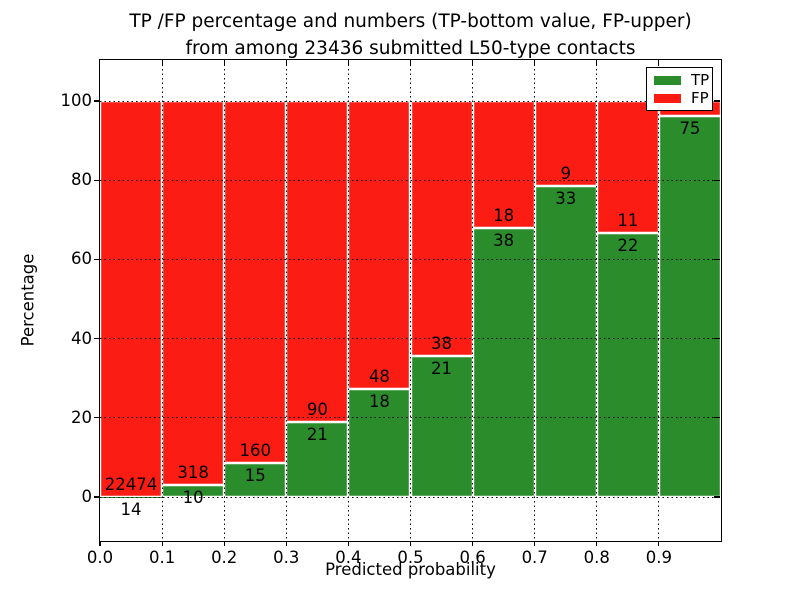 The width and height of the screenshot is (800, 600). What do you see at coordinates (690, 129) in the screenshot?
I see `tp-count-label: 75` at bounding box center [690, 129].